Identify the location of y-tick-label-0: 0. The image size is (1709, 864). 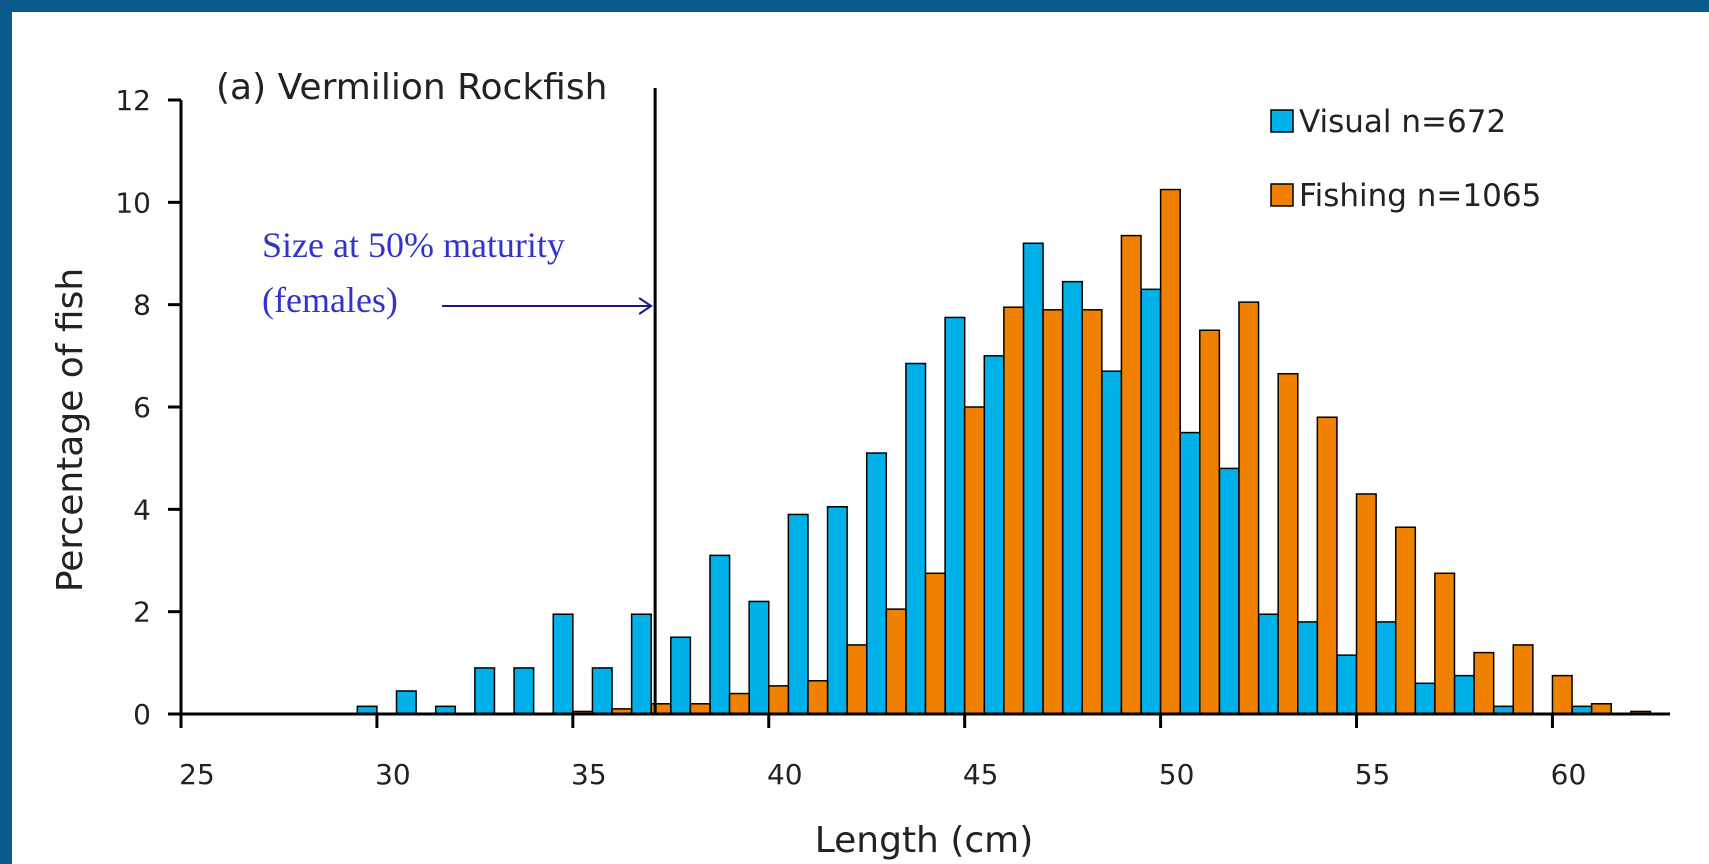
(142, 714).